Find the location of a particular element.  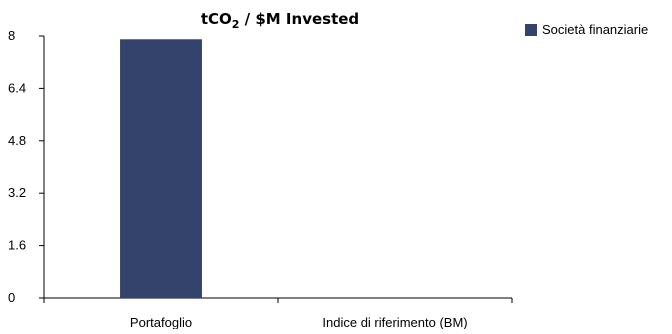

x-axis: Portafoglio Indice di riferimento (BM) is located at coordinates (278, 313).